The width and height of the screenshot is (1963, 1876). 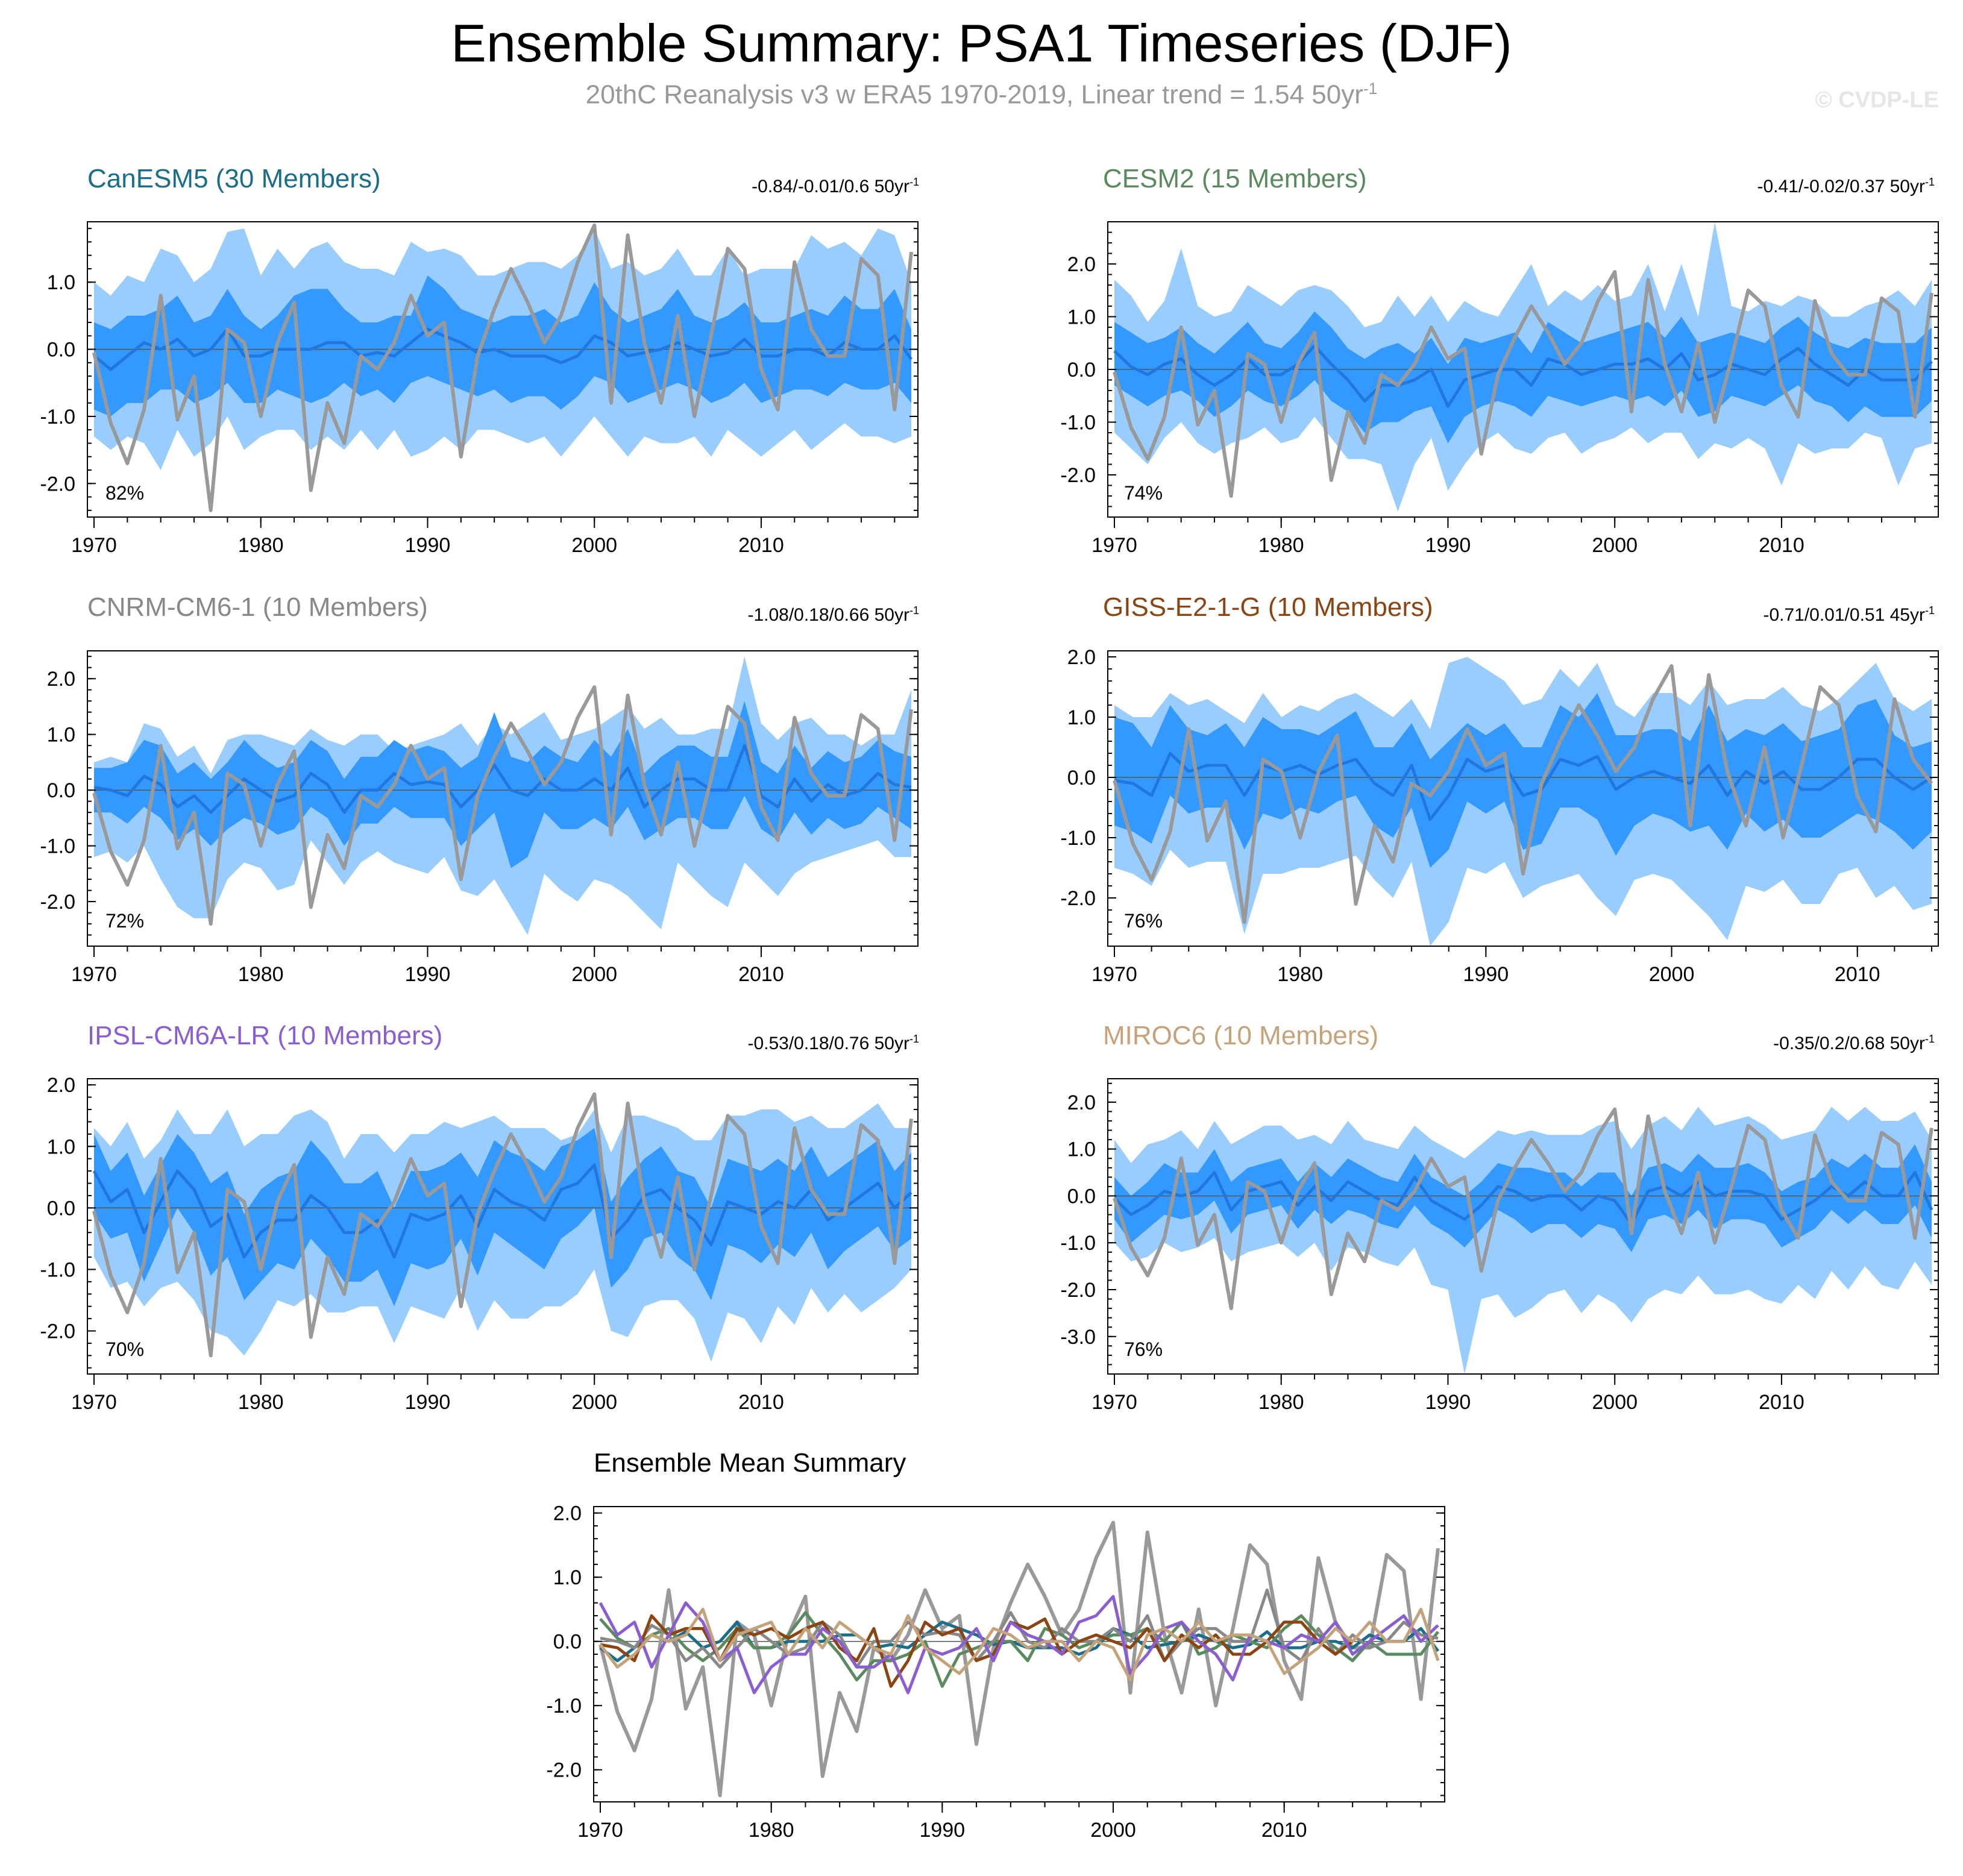 I want to click on watermark: © CVDP-LE, so click(x=1877, y=100).